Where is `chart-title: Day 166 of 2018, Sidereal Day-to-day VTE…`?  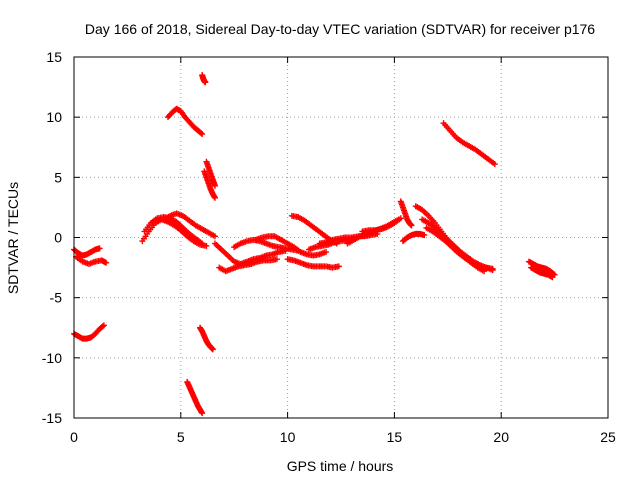
chart-title: Day 166 of 2018, Sidereal Day-to-day VTE… is located at coordinates (340, 29).